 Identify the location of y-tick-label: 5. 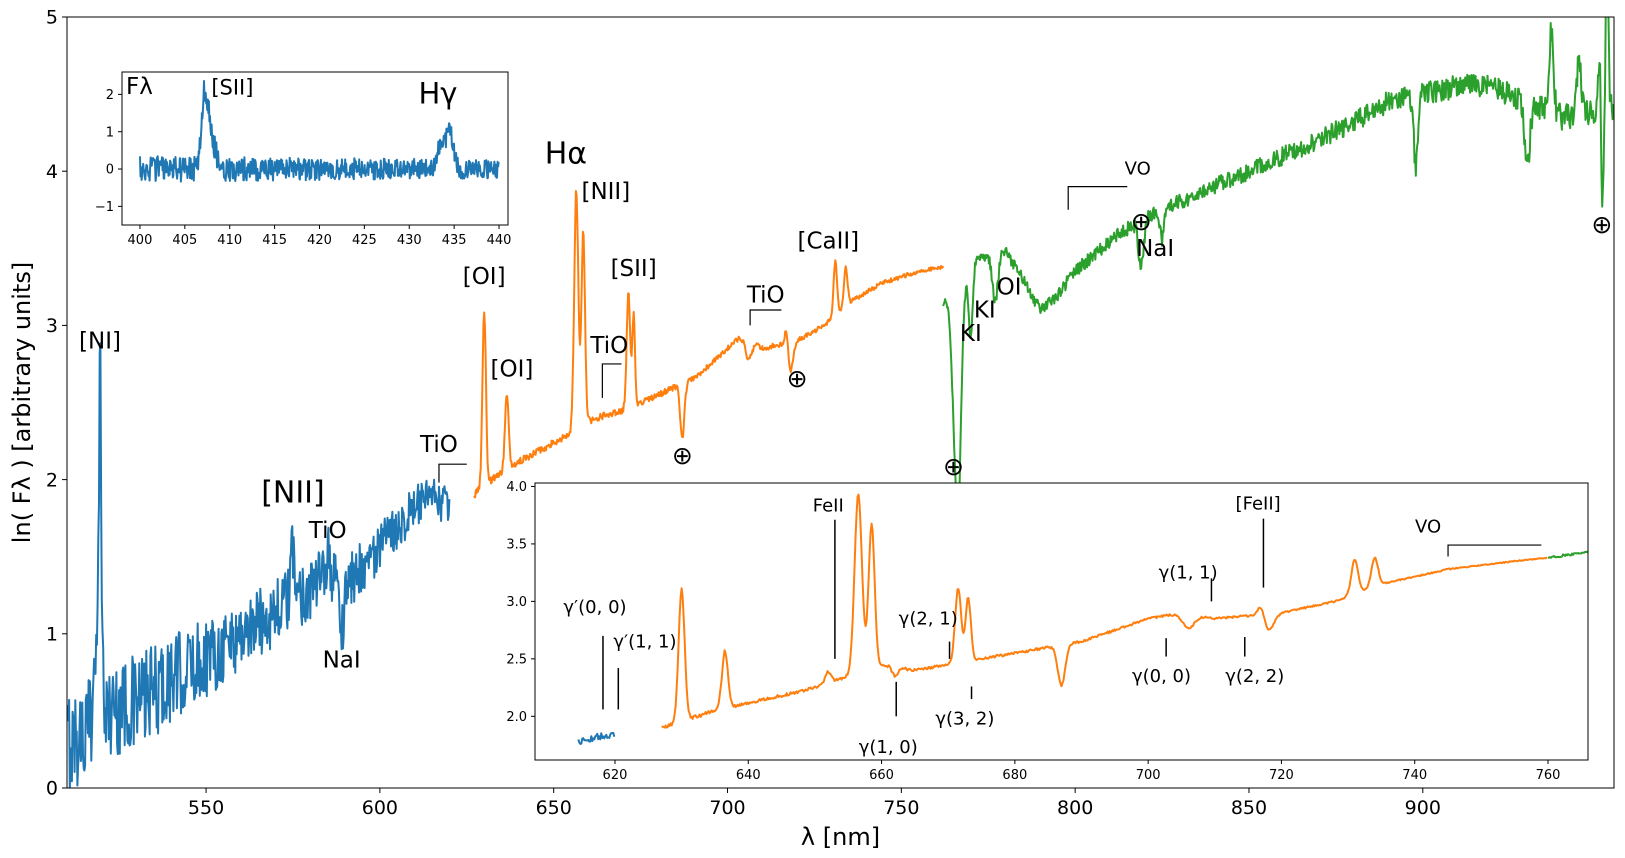
(52, 18).